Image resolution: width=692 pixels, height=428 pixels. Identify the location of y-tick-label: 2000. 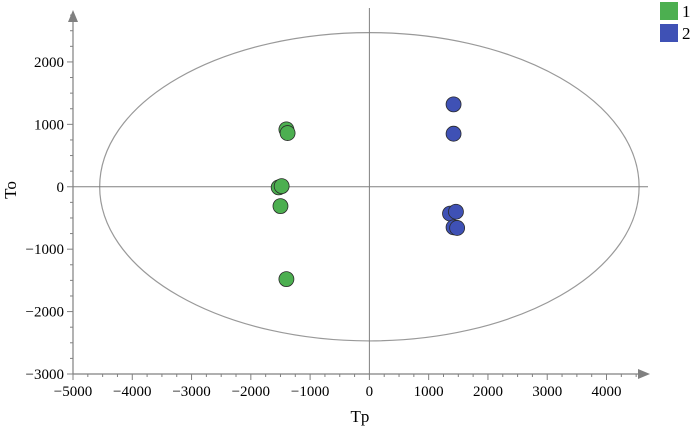
(49, 63).